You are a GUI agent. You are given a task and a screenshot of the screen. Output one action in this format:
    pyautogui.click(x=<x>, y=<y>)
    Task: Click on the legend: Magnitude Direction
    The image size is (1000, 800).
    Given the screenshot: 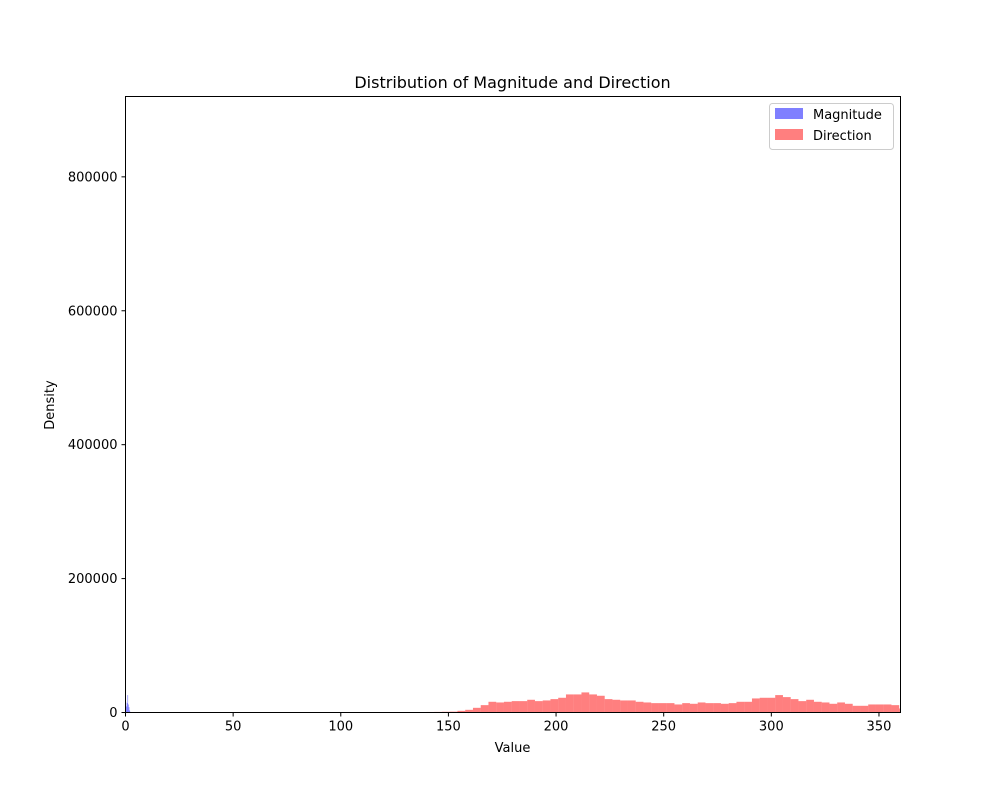 What is the action you would take?
    pyautogui.click(x=831, y=126)
    